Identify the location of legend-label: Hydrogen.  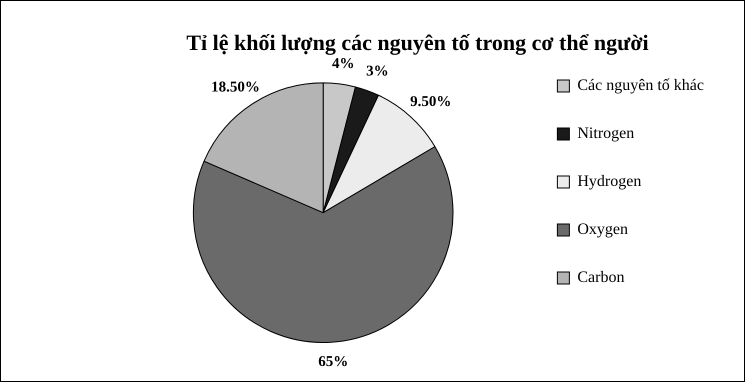
(609, 181).